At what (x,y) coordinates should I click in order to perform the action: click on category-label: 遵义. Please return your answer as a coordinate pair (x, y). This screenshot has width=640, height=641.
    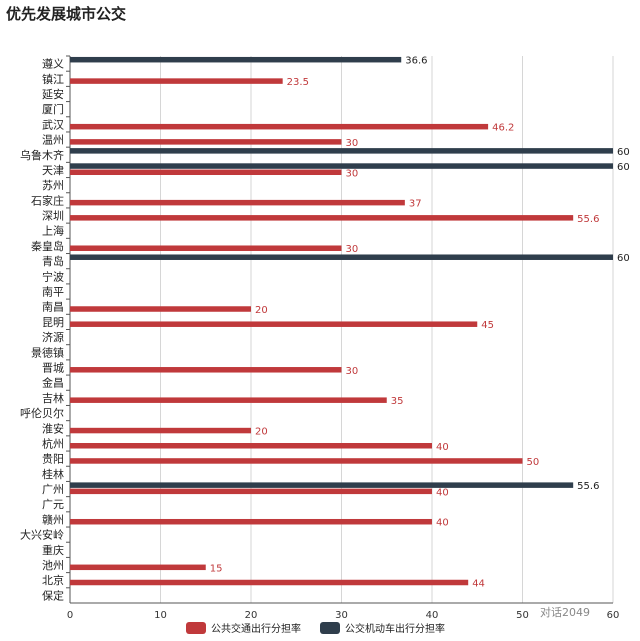
    Looking at the image, I should click on (53, 64).